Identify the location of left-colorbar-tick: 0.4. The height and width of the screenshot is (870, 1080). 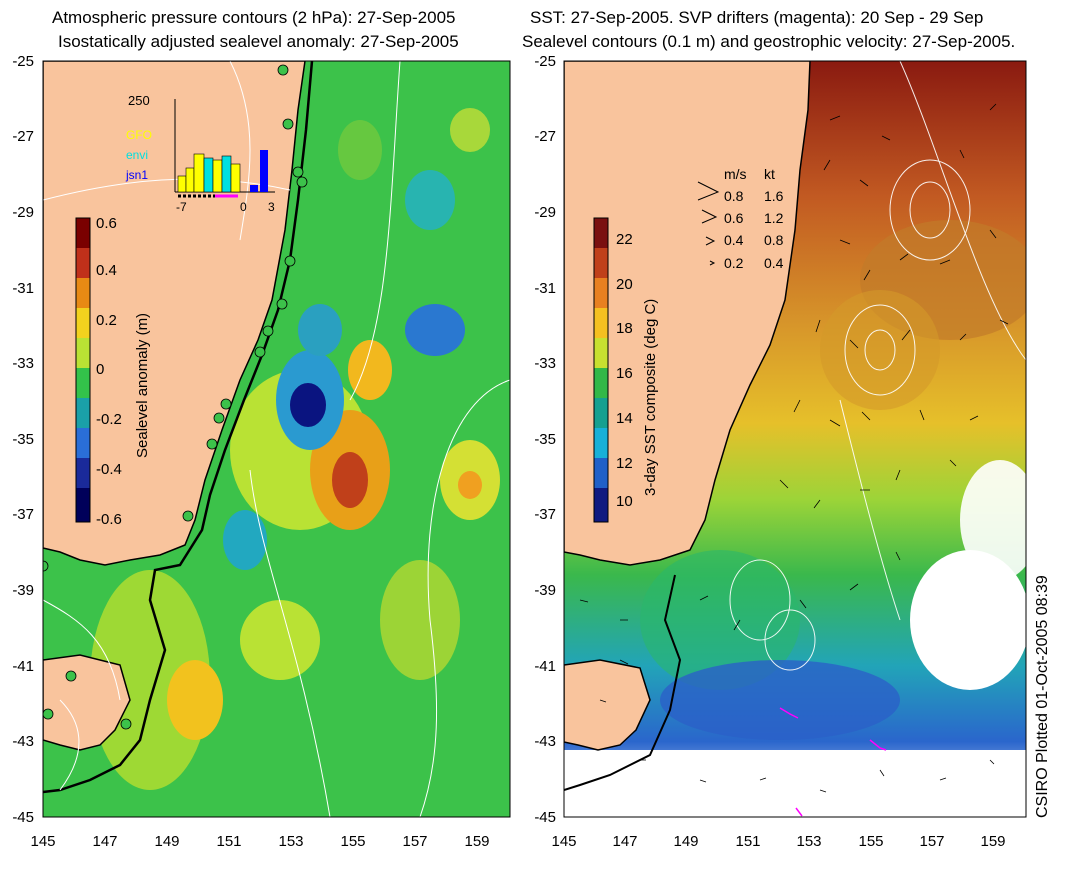
(106, 270).